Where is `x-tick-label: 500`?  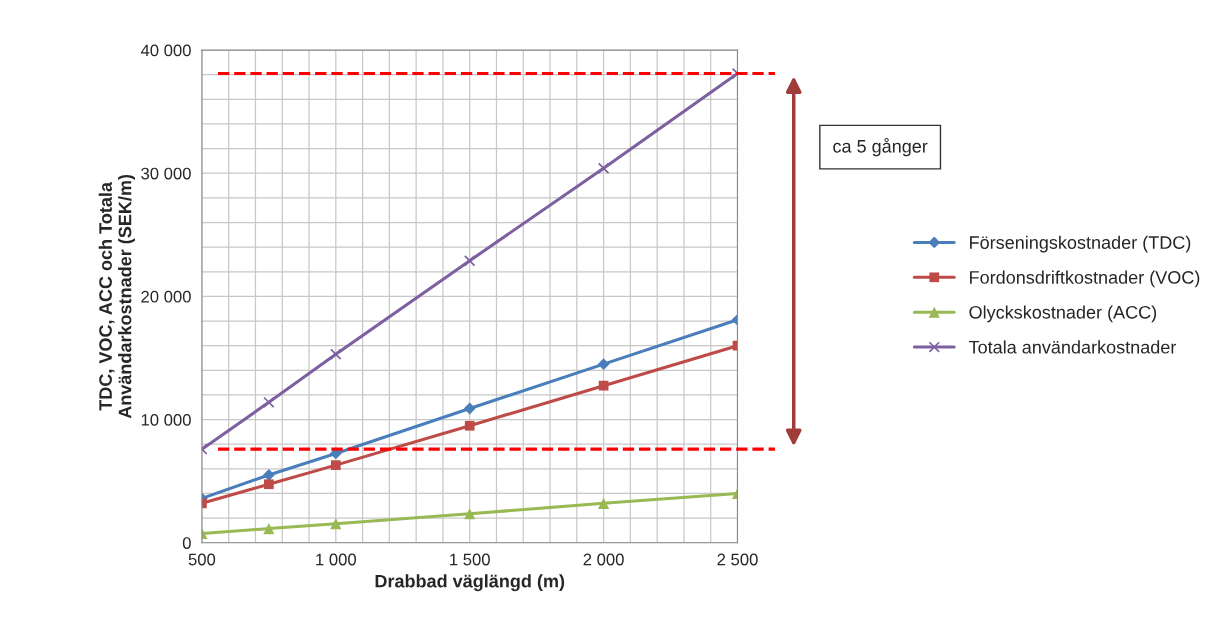 x-tick-label: 500 is located at coordinates (202, 559).